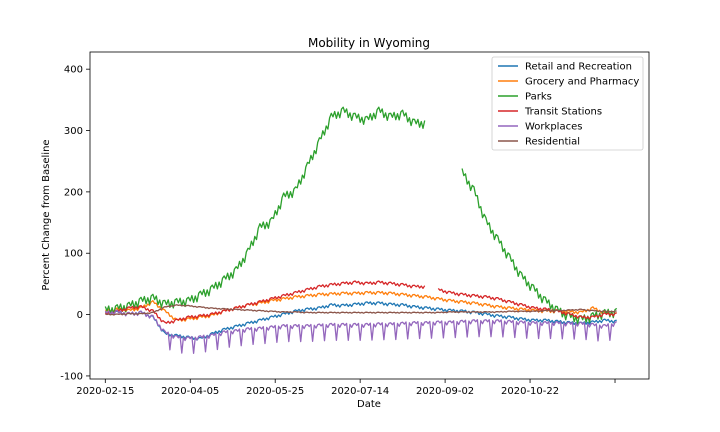 This screenshot has height=432, width=720. I want to click on legend-label: Transit Stations, so click(563, 112).